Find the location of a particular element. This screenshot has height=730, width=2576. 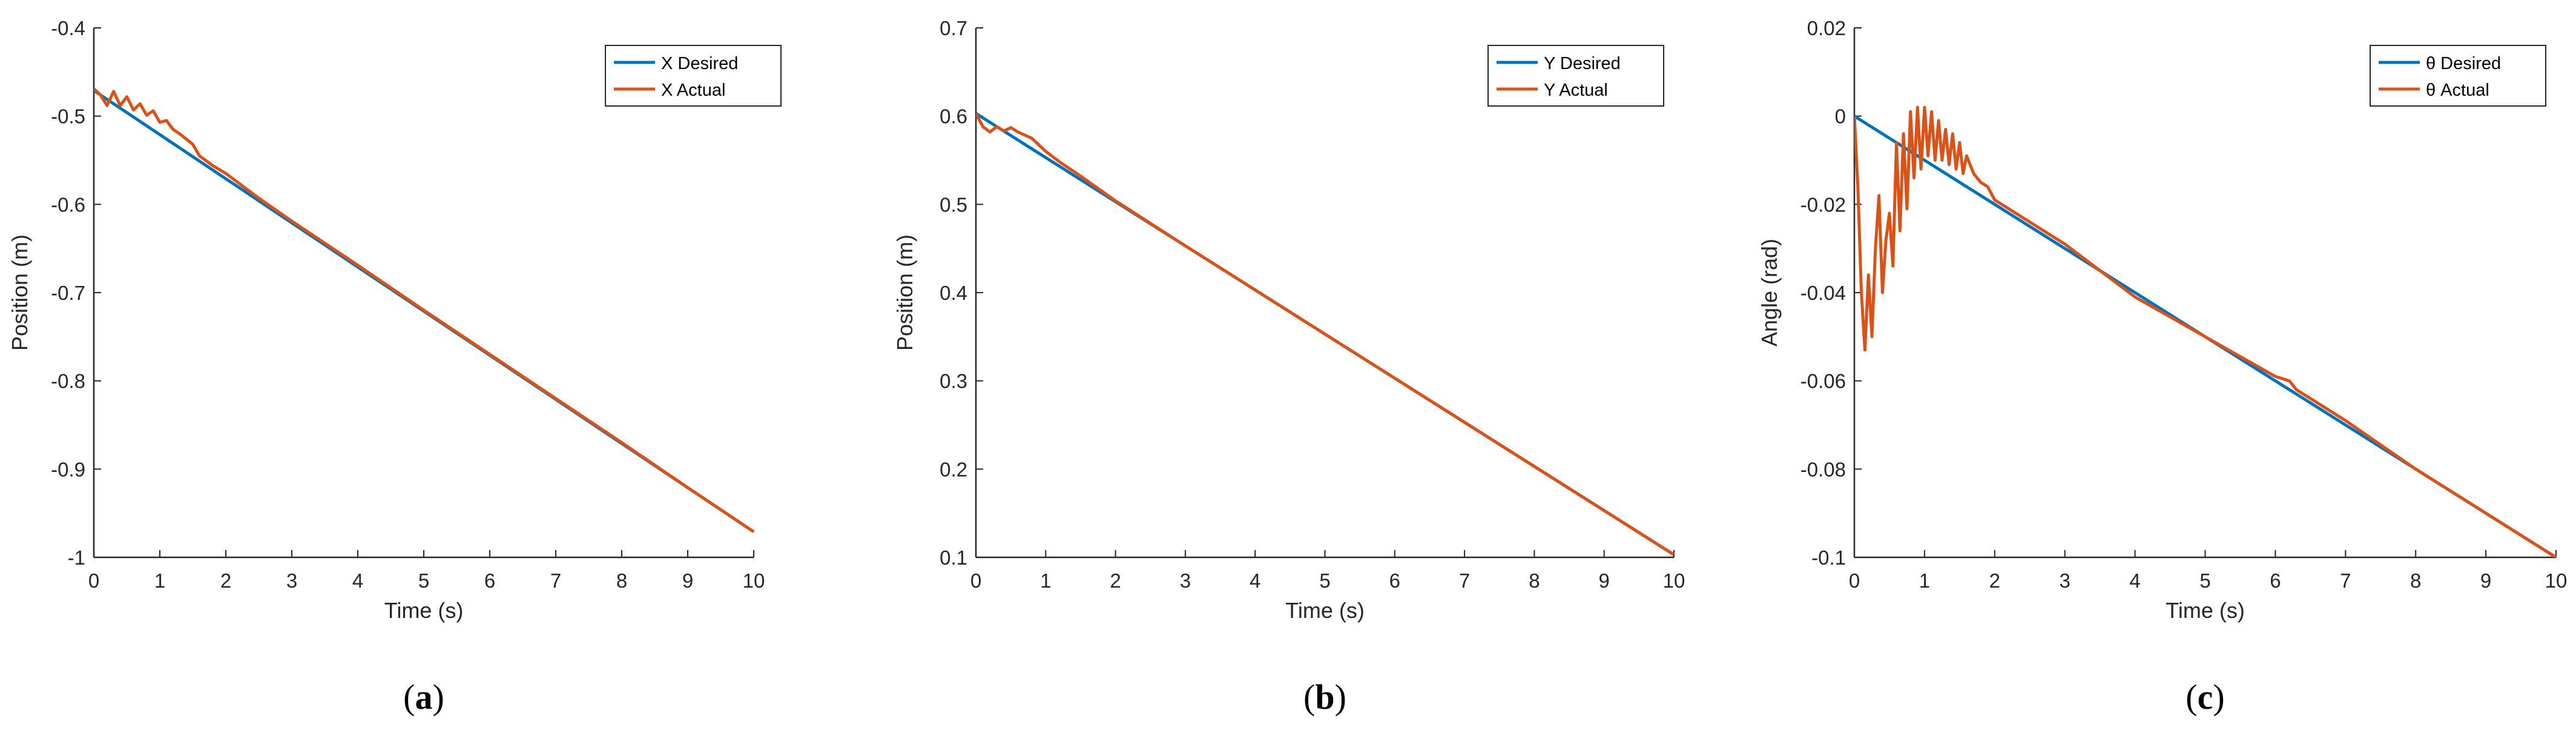

y-tick-label: -0.7 is located at coordinates (68, 293).